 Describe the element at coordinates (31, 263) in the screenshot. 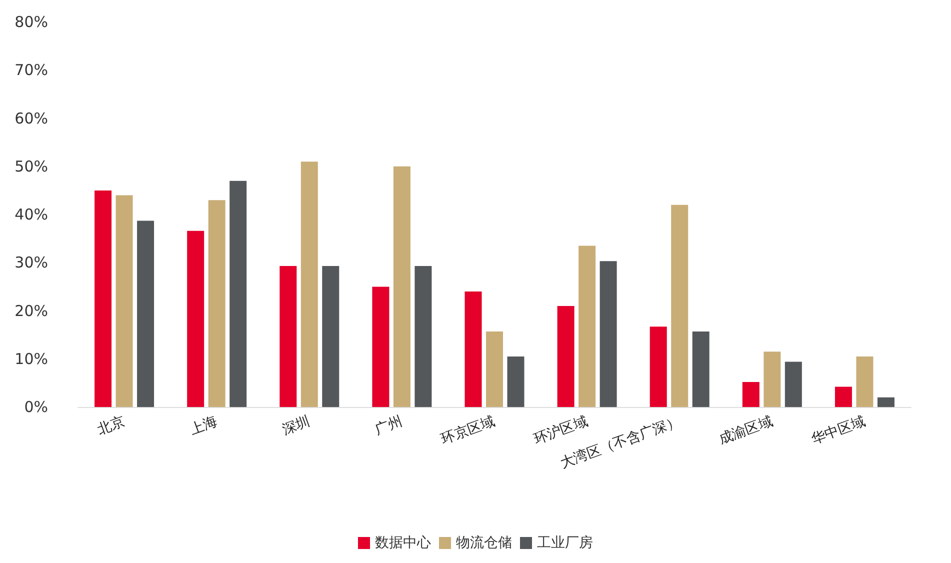

I see `y-tick-label: 30%` at that location.